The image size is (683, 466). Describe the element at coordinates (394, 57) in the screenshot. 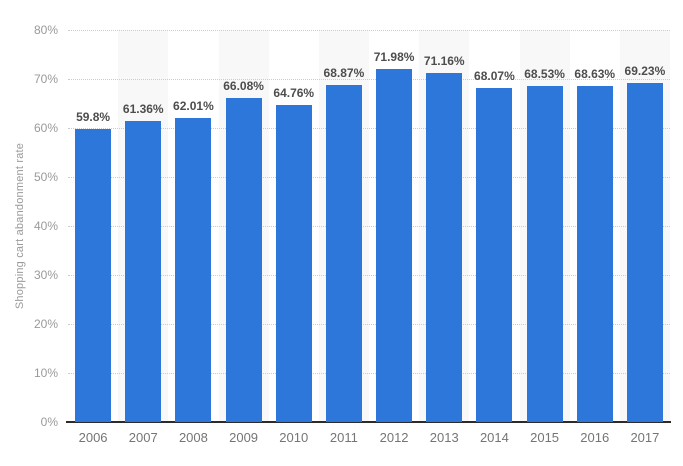

I see `bar-value-label: 71.98%` at that location.